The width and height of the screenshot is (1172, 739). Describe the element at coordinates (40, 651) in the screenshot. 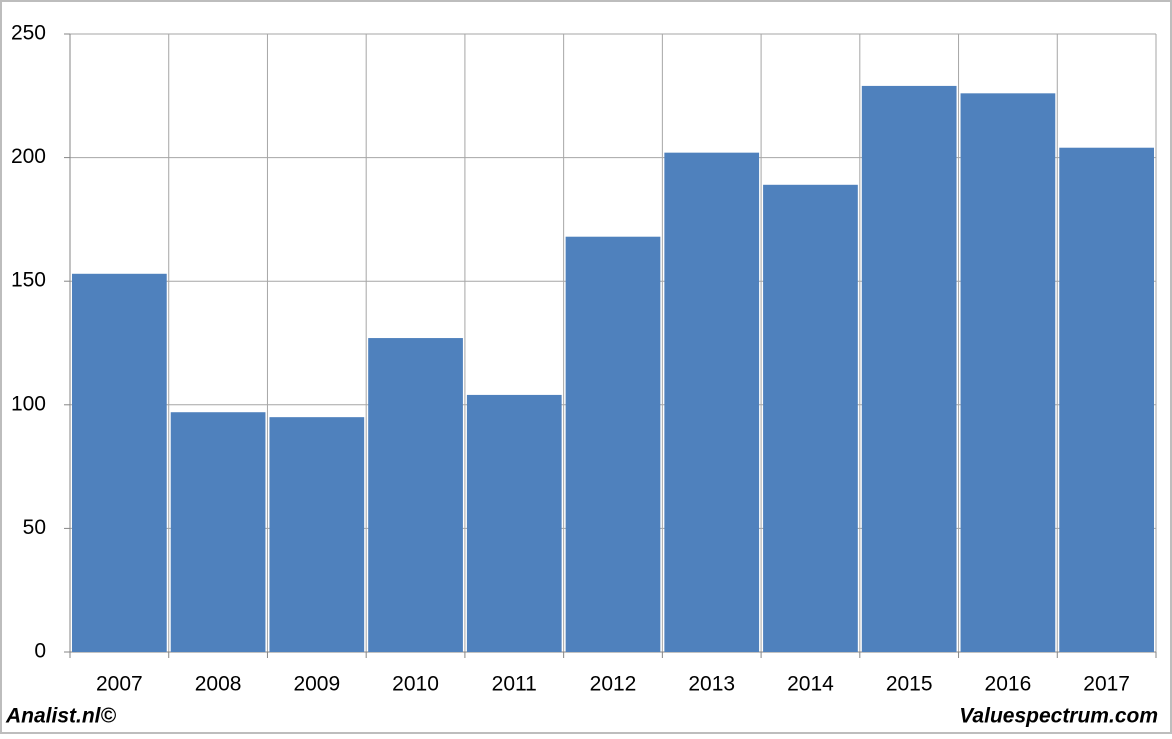

I see `y-tick-label: 0` at that location.